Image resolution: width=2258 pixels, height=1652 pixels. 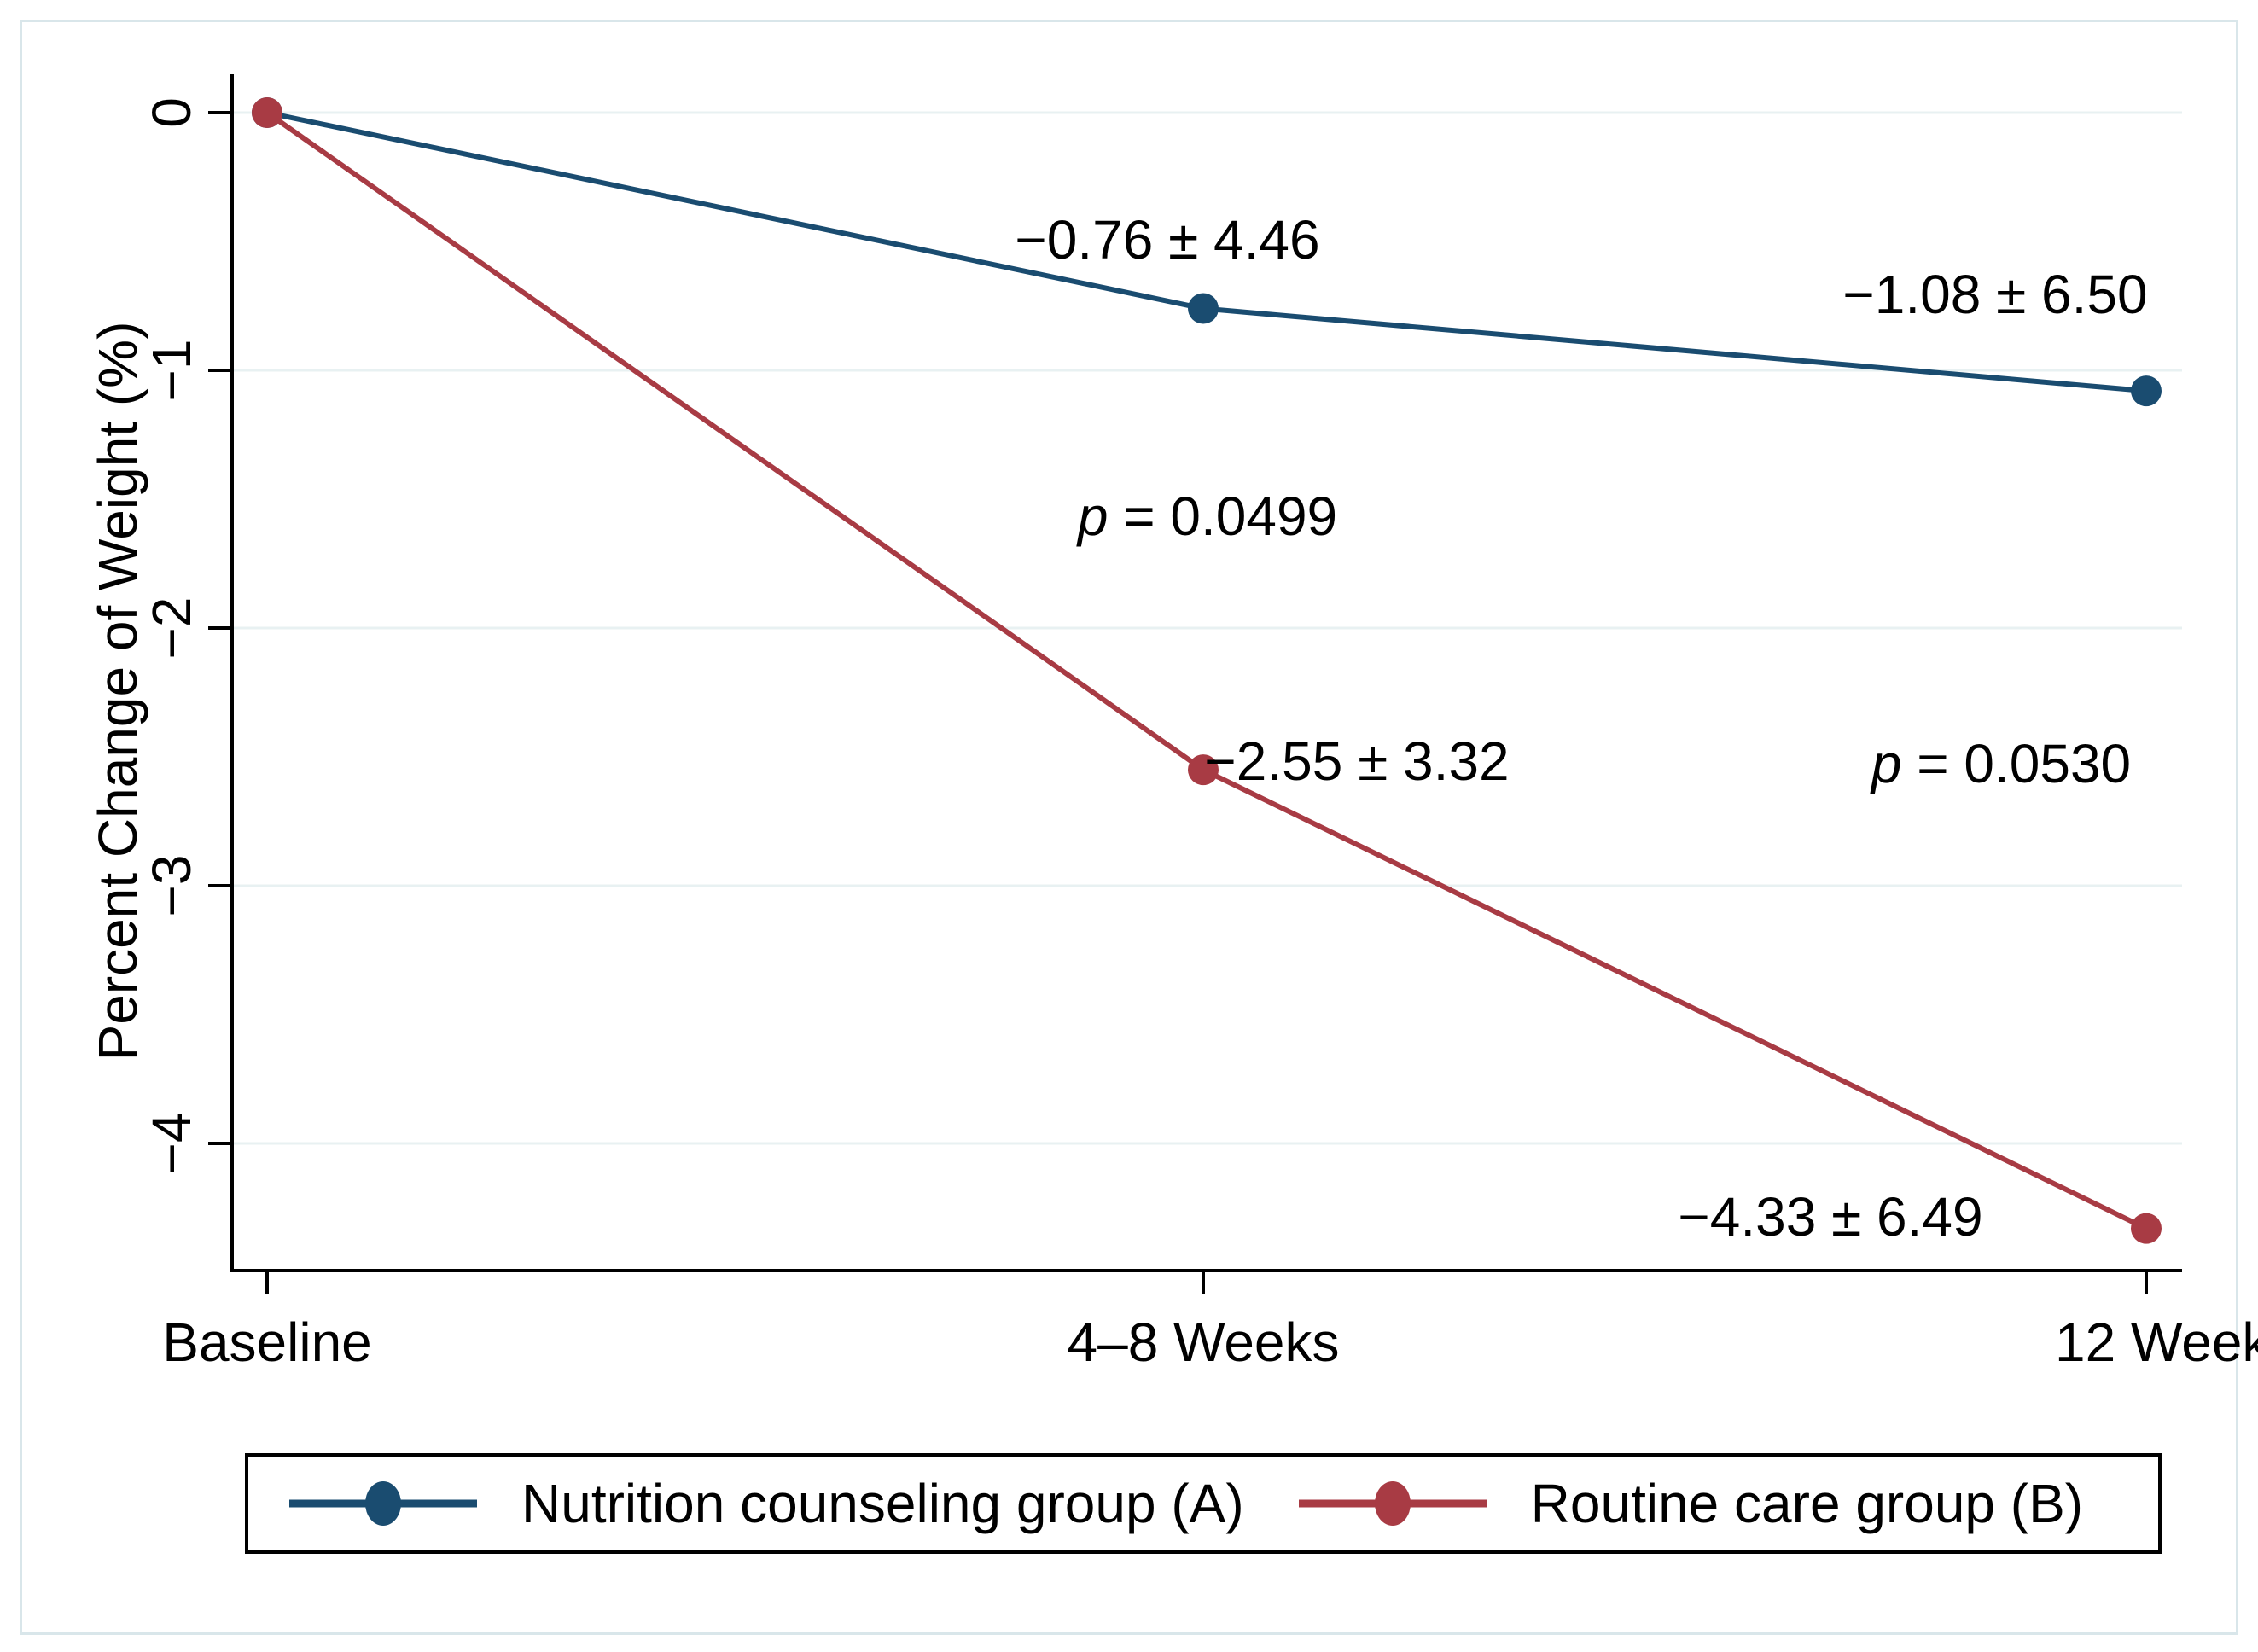 I want to click on x-tick-label-4-8-weeks: 4–8 Weeks, so click(x=1203, y=1342).